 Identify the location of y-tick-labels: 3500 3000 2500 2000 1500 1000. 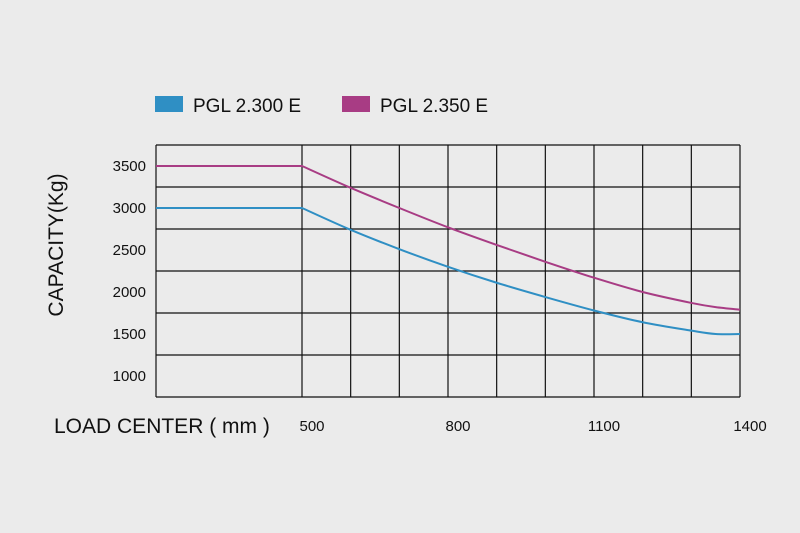
(129, 271).